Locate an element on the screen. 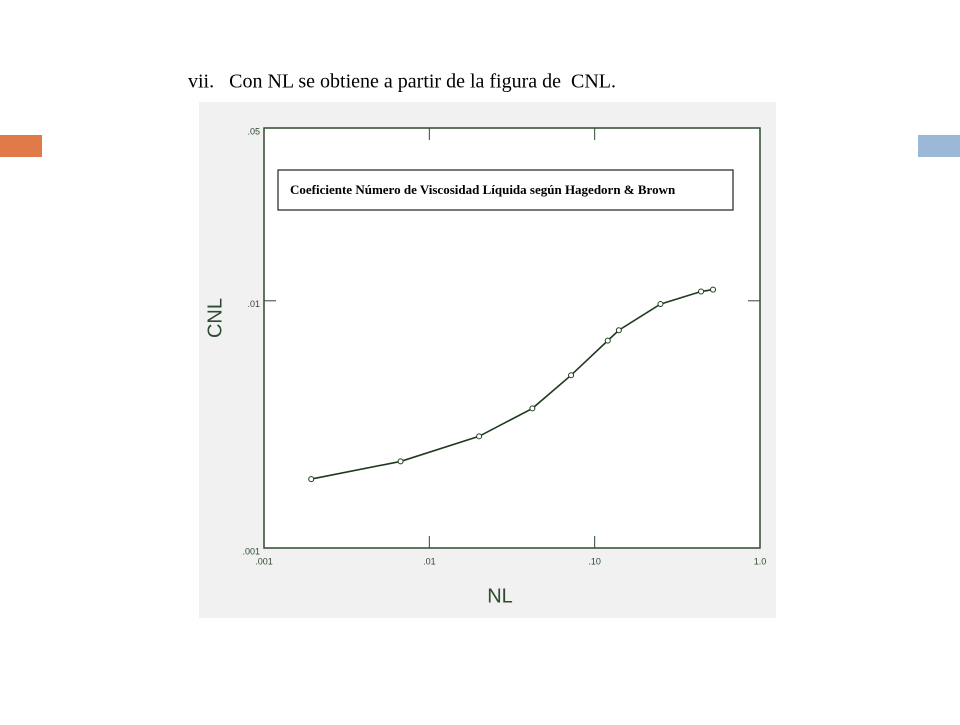  x-tick-label: 1.0 is located at coordinates (760, 561).